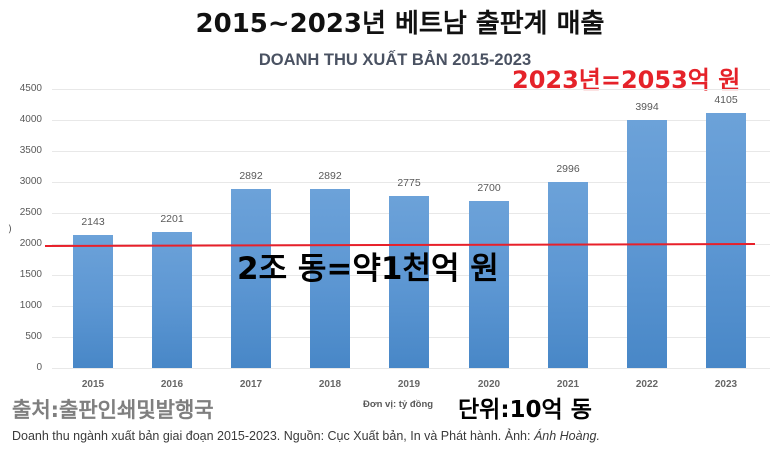  What do you see at coordinates (568, 169) in the screenshot?
I see `data-label: 2996` at bounding box center [568, 169].